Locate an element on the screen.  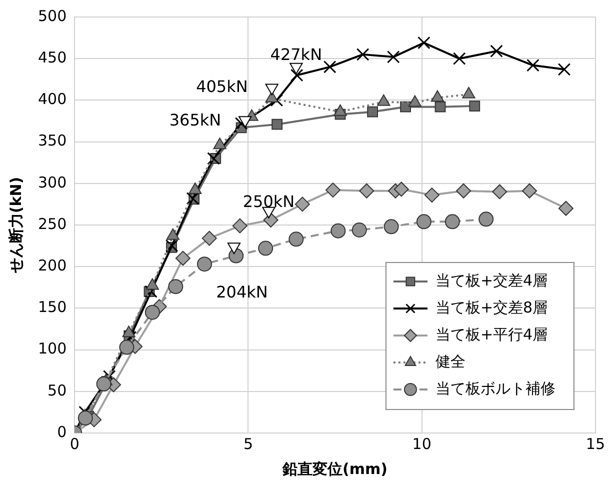
legend-label: 健全 is located at coordinates (450, 361).